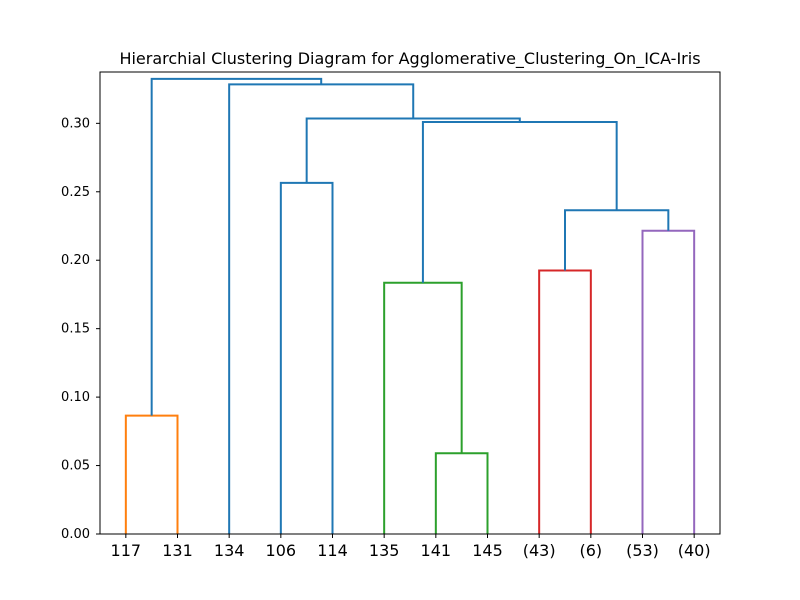 This screenshot has height=600, width=800. Describe the element at coordinates (642, 550) in the screenshot. I see `leaf-label-10: (53)` at that location.